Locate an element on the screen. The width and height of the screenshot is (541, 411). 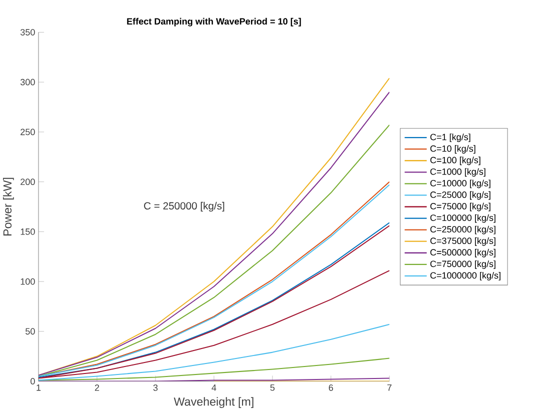
x-tick-label: 5 is located at coordinates (272, 387).